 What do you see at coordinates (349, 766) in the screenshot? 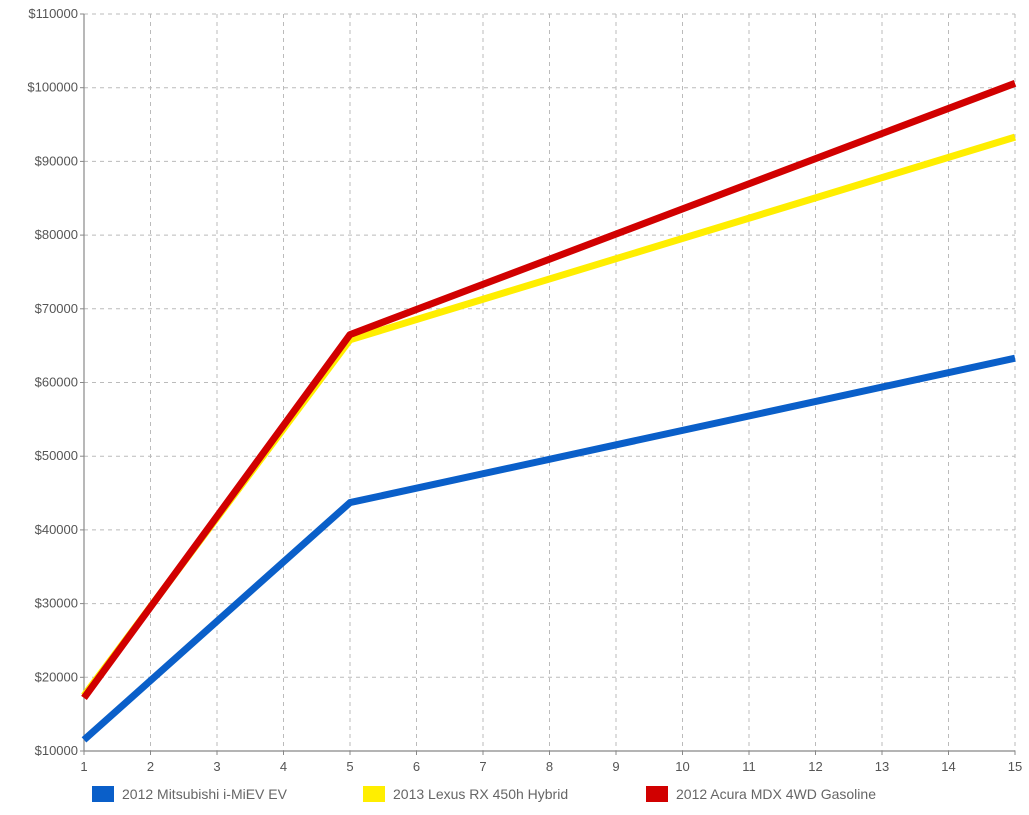
I see `x-tick-label: 5` at bounding box center [349, 766].